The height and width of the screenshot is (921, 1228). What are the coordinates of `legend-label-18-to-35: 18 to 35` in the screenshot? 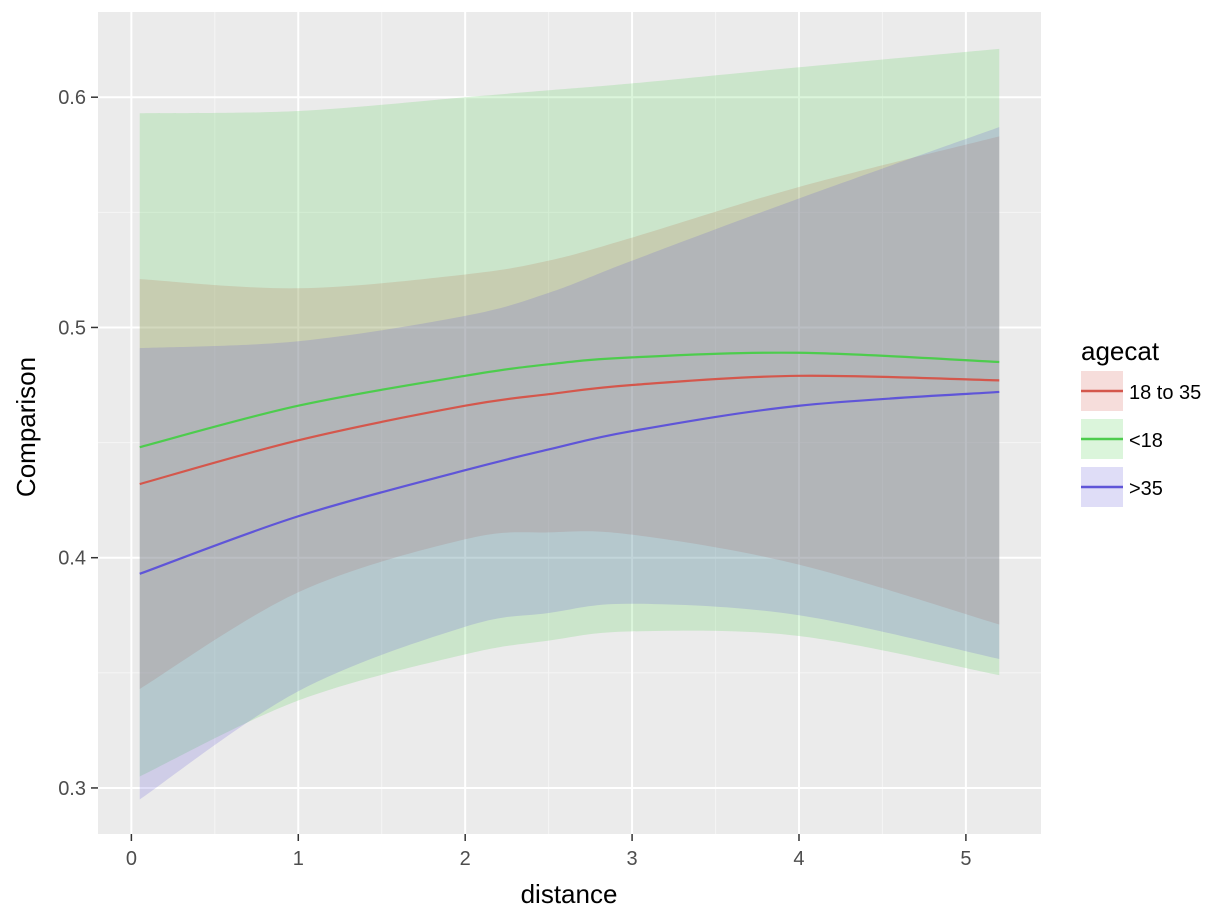 It's located at (1165, 393).